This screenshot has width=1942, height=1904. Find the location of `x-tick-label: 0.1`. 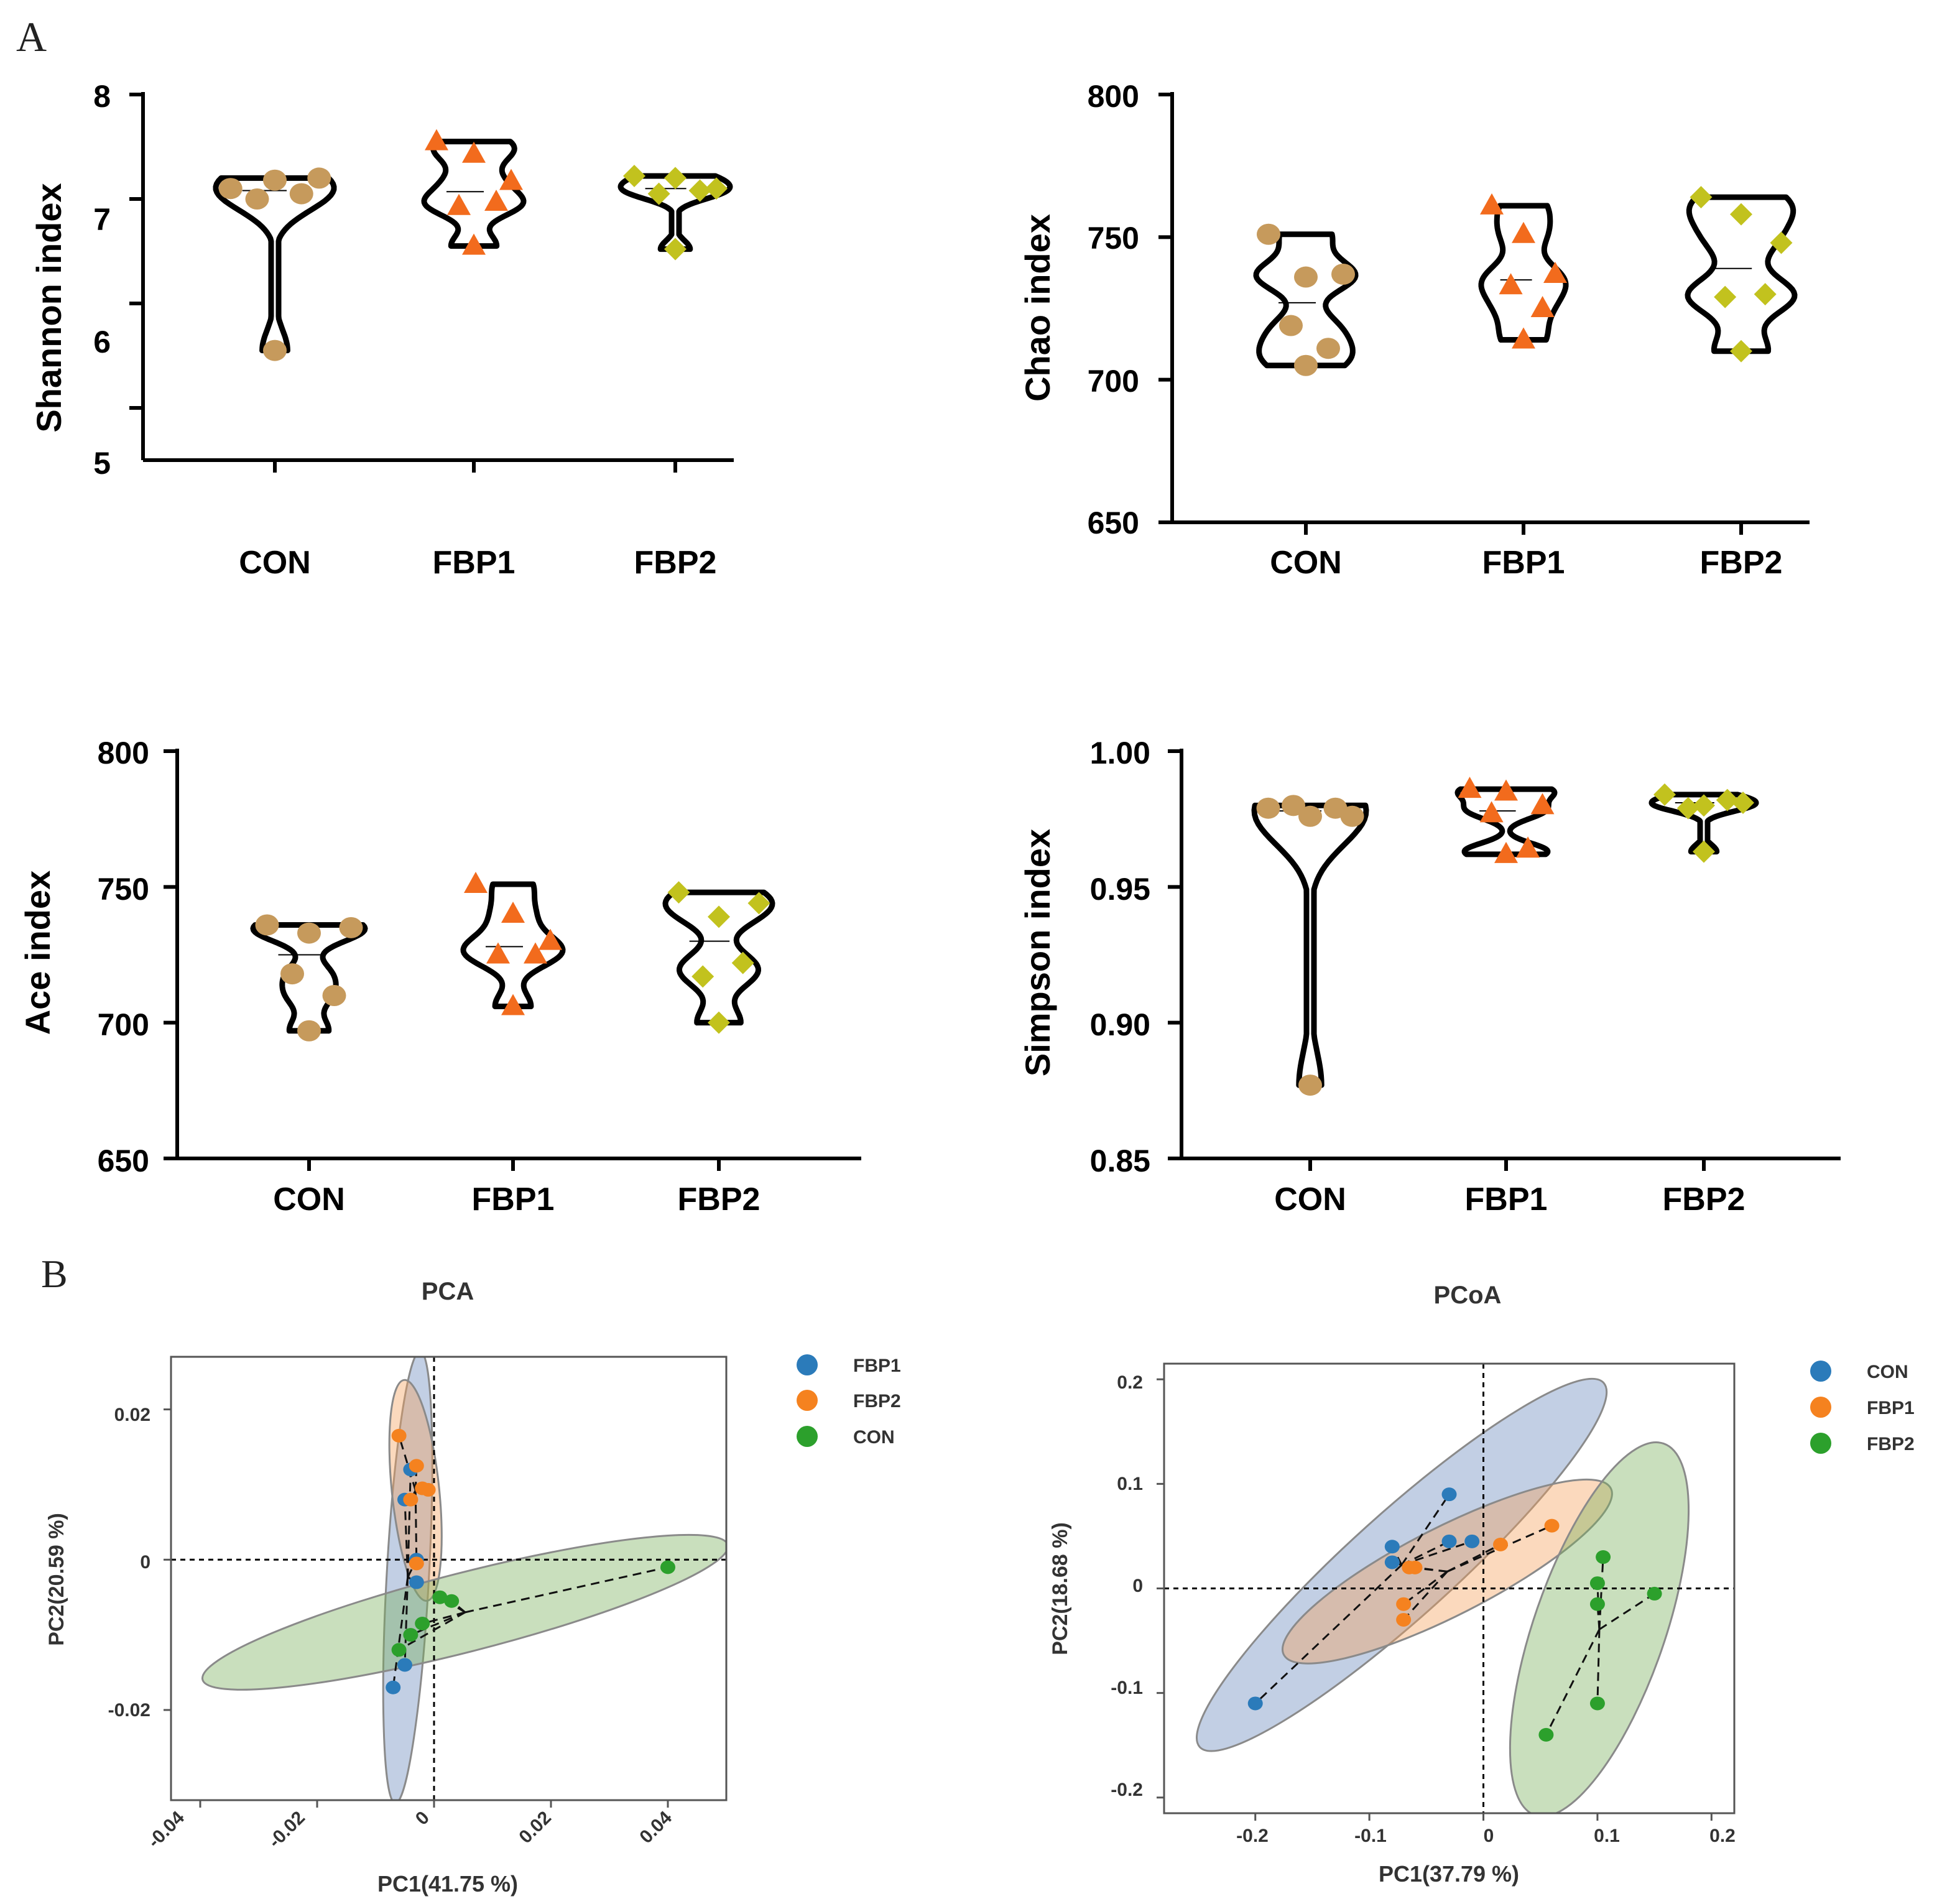

x-tick-label: 0.1 is located at coordinates (1607, 1836).